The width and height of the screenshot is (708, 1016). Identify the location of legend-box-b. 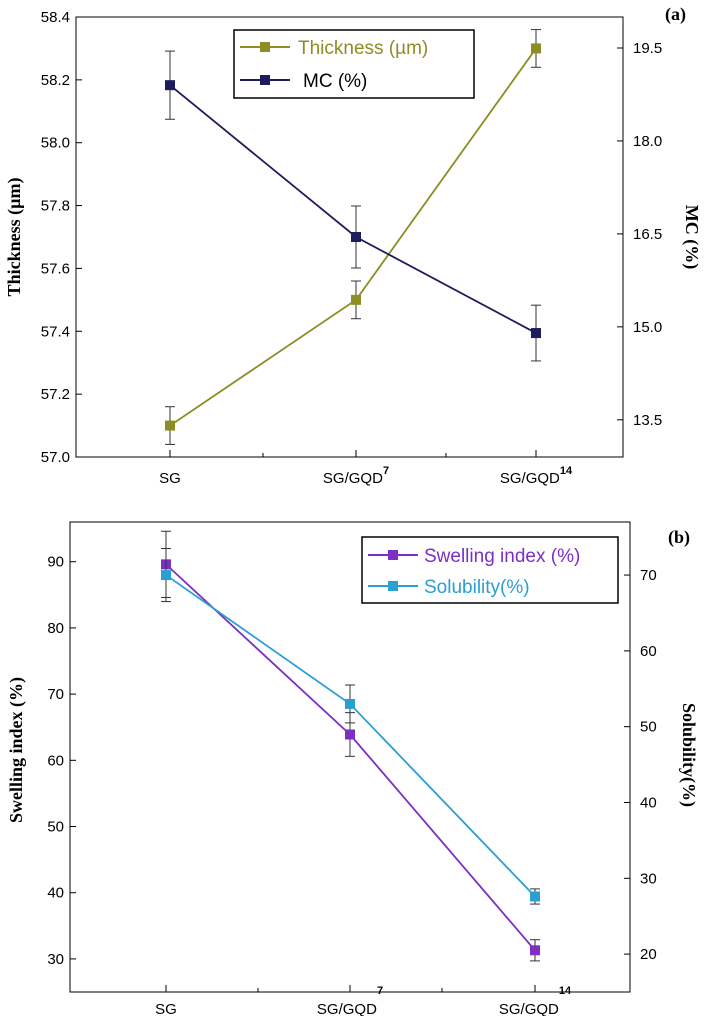
(490, 570).